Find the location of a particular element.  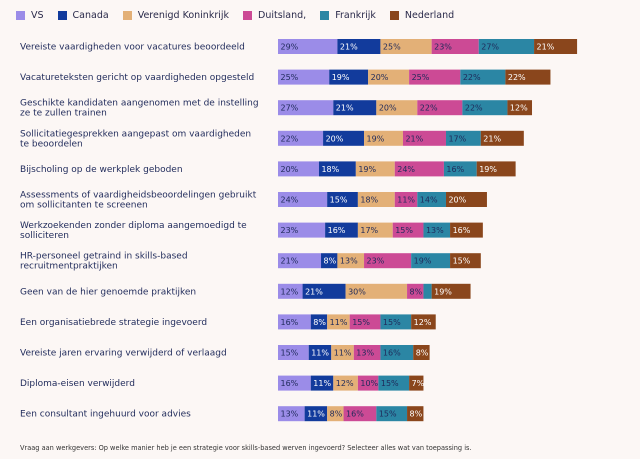

legend-label: Canada is located at coordinates (90, 15).